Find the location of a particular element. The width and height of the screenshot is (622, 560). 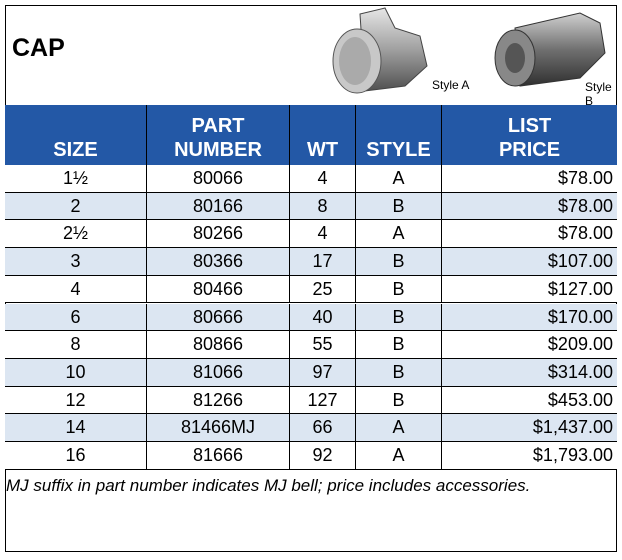

table-cell: 81266 is located at coordinates (218, 400).